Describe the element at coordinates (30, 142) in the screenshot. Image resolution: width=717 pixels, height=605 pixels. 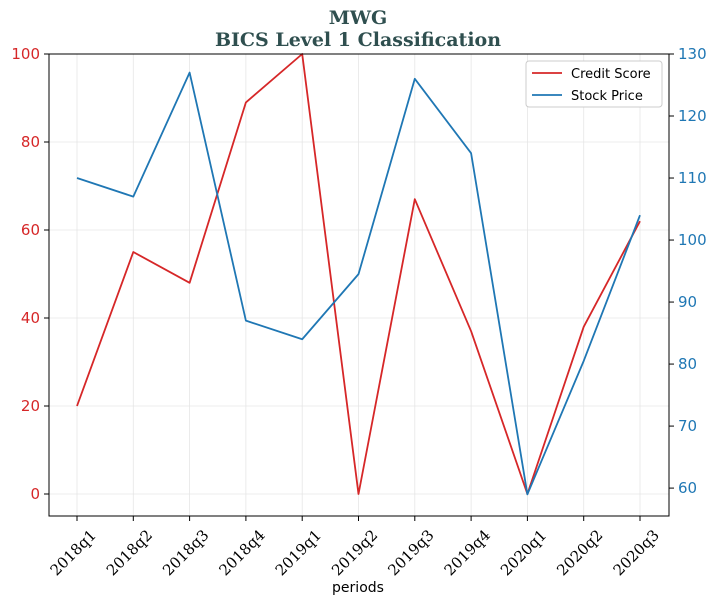
I see `left-tick-label: 80` at that location.